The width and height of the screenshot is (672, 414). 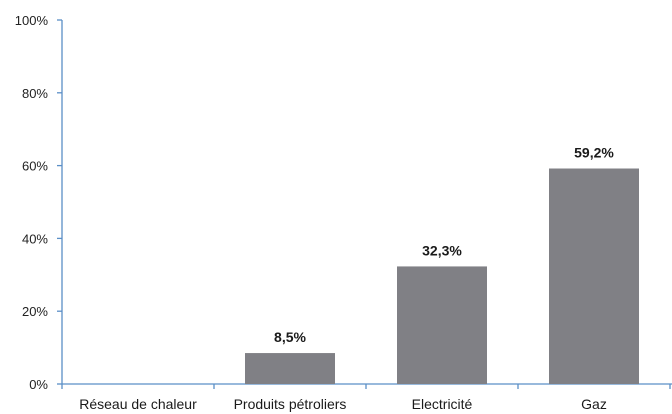 What do you see at coordinates (290, 337) in the screenshot?
I see `data-label: 8,5%` at bounding box center [290, 337].